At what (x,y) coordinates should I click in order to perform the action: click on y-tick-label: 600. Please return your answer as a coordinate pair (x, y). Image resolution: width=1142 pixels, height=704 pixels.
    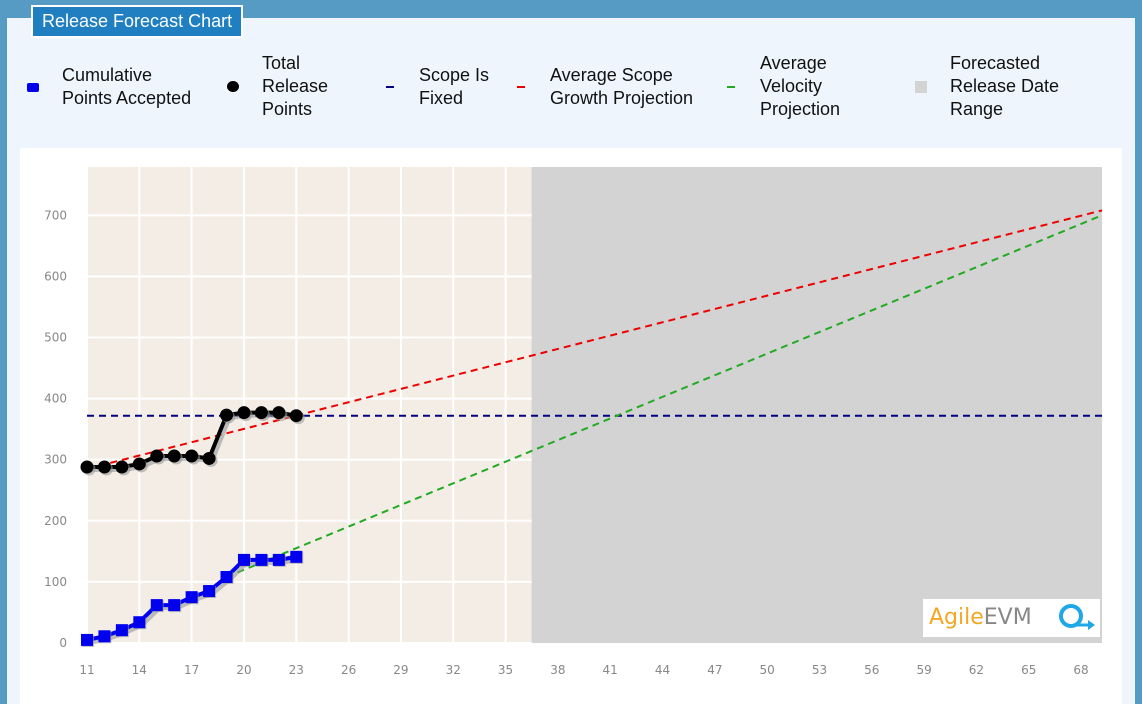
    Looking at the image, I should click on (55, 276).